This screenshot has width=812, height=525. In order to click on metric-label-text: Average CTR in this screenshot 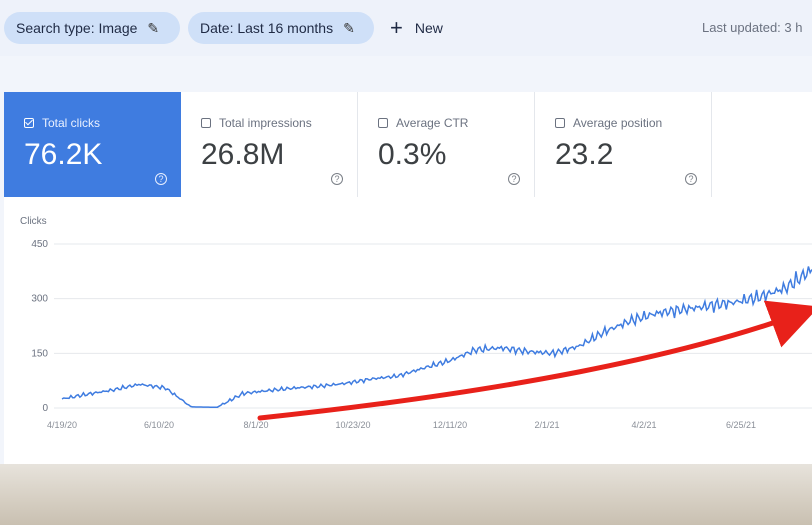, I will do `click(432, 123)`.